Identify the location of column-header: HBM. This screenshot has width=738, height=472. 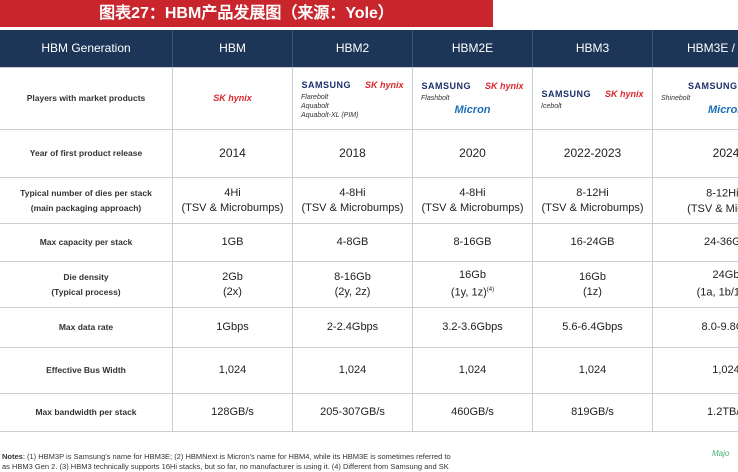
(232, 48).